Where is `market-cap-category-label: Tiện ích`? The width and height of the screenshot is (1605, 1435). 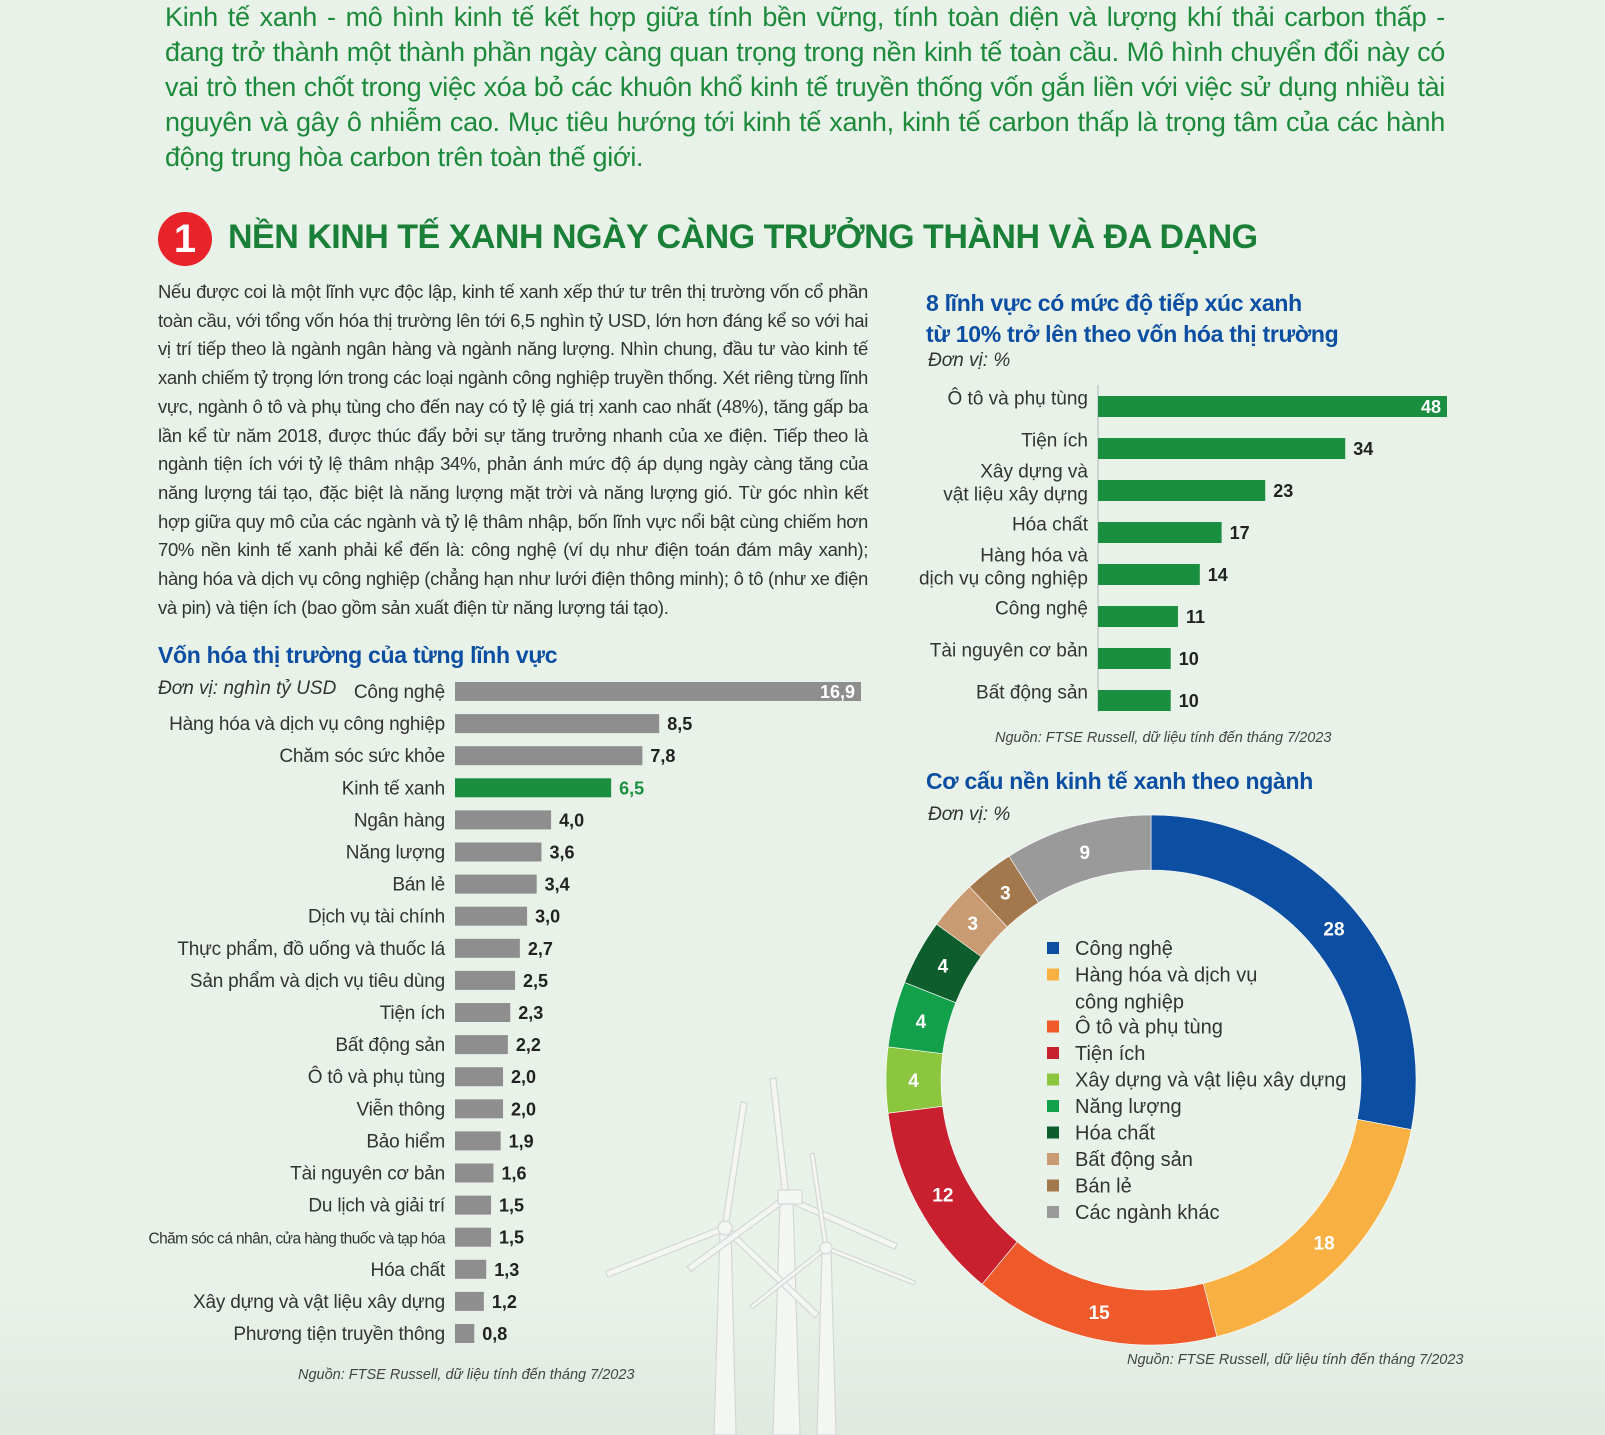 market-cap-category-label: Tiện ích is located at coordinates (412, 1013).